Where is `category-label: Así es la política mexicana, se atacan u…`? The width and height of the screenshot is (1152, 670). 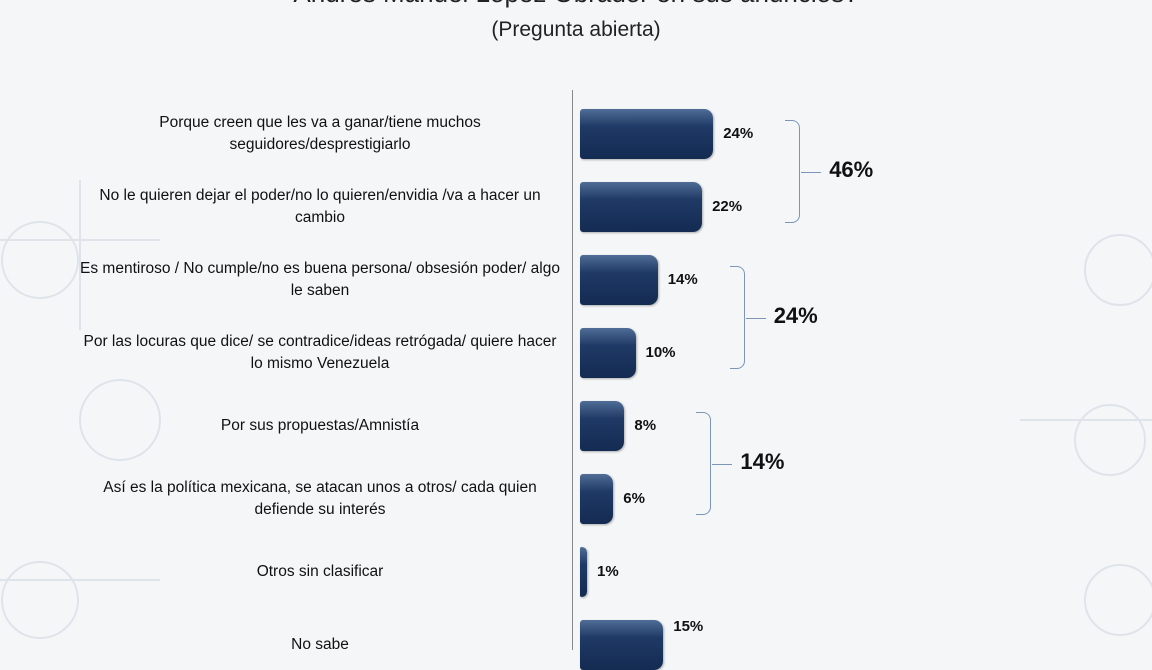
category-label: Así es la política mexicana, se atacan u… is located at coordinates (320, 498).